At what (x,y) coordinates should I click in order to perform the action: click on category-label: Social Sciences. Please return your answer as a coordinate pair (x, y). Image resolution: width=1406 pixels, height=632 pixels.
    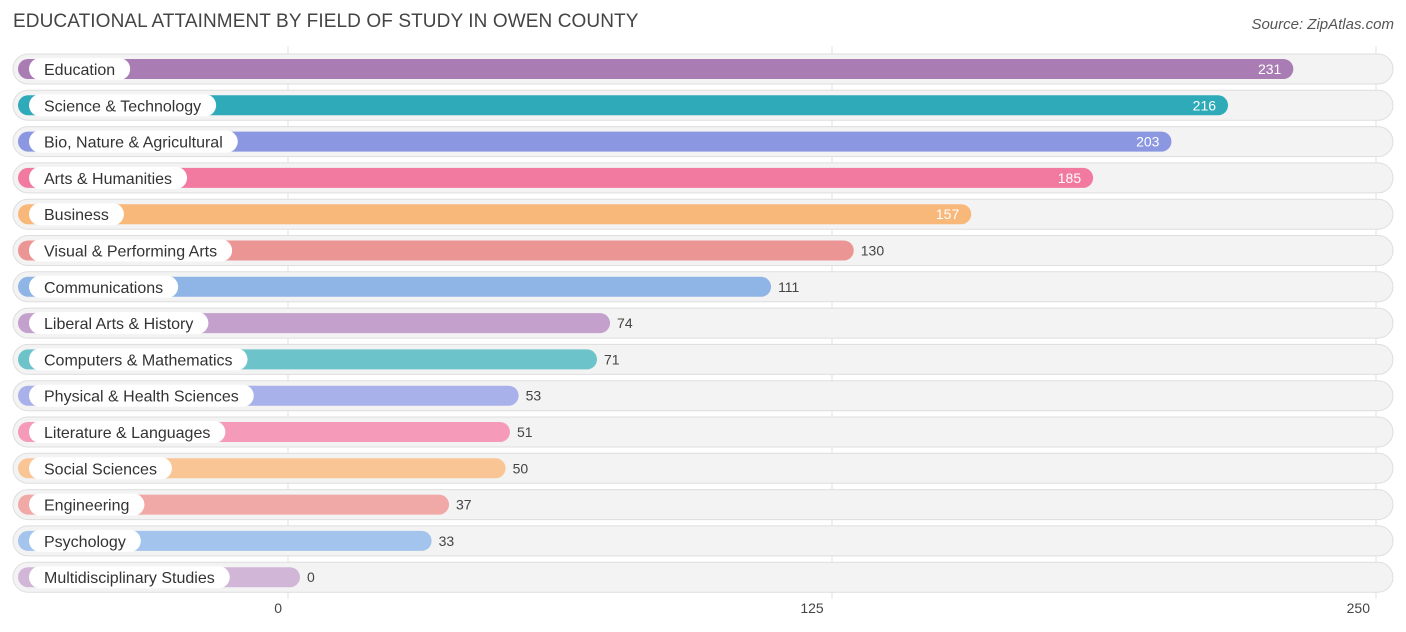
    Looking at the image, I should click on (100, 469).